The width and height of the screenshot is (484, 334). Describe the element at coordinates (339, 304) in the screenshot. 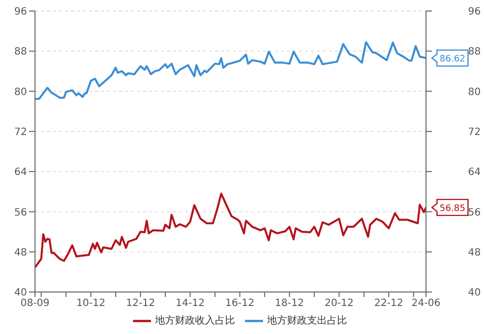

I see `x-tick-label: 20-12` at that location.